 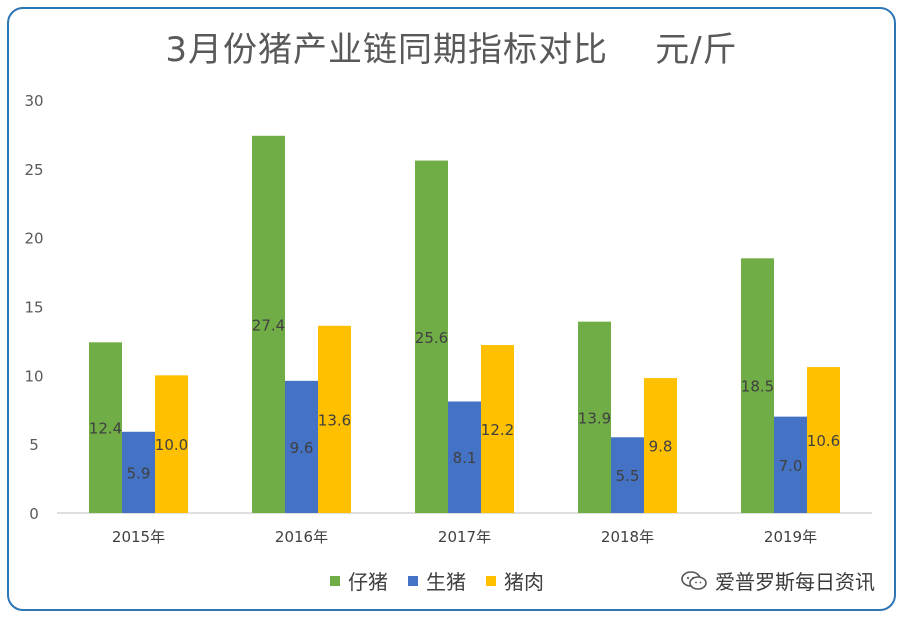 What do you see at coordinates (34, 514) in the screenshot?
I see `y-tick-label: 0` at bounding box center [34, 514].